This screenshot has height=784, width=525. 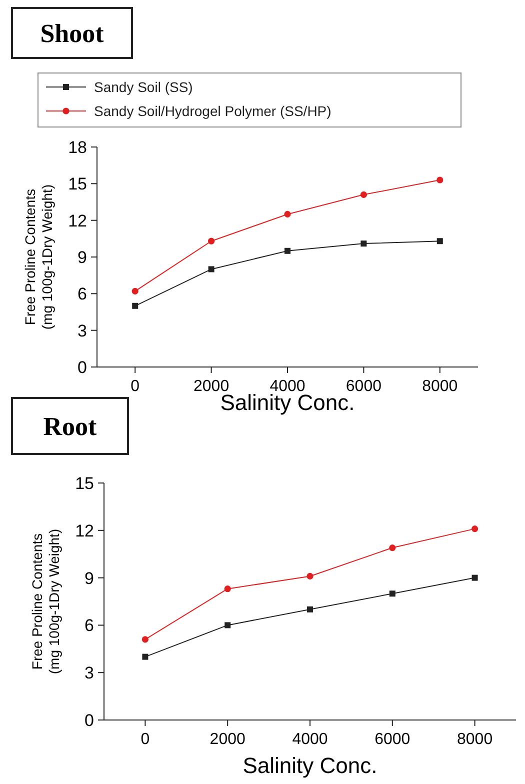 I want to click on chart-title: Shoot, so click(x=72, y=33).